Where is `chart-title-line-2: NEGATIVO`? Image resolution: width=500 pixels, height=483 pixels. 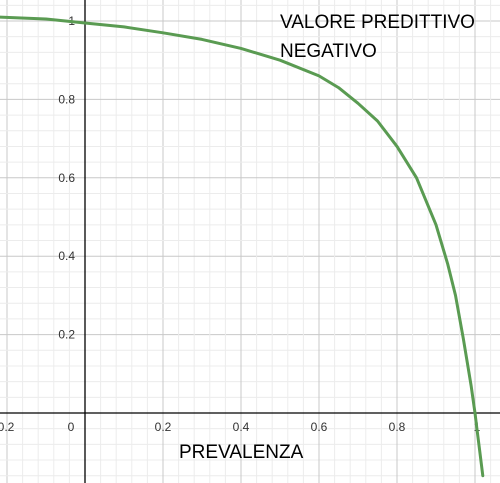 chart-title-line-2: NEGATIVO is located at coordinates (328, 51).